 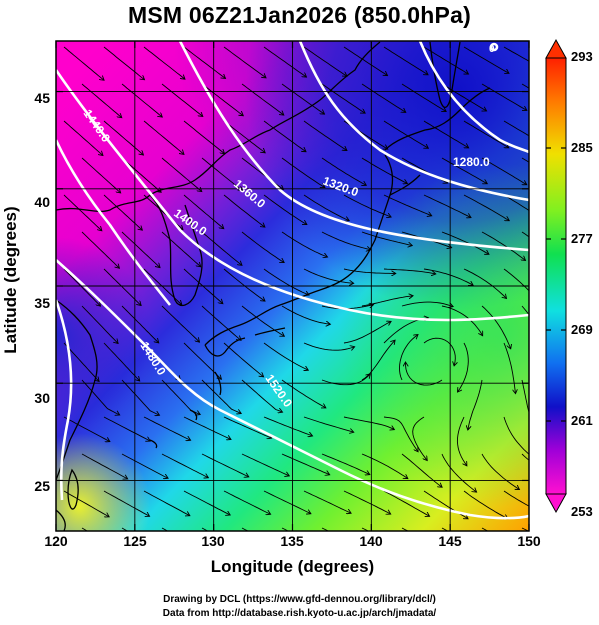 What do you see at coordinates (299, 15) in the screenshot?
I see `chart-title: MSM 06Z21Jan2026 (850.0hPa)` at bounding box center [299, 15].